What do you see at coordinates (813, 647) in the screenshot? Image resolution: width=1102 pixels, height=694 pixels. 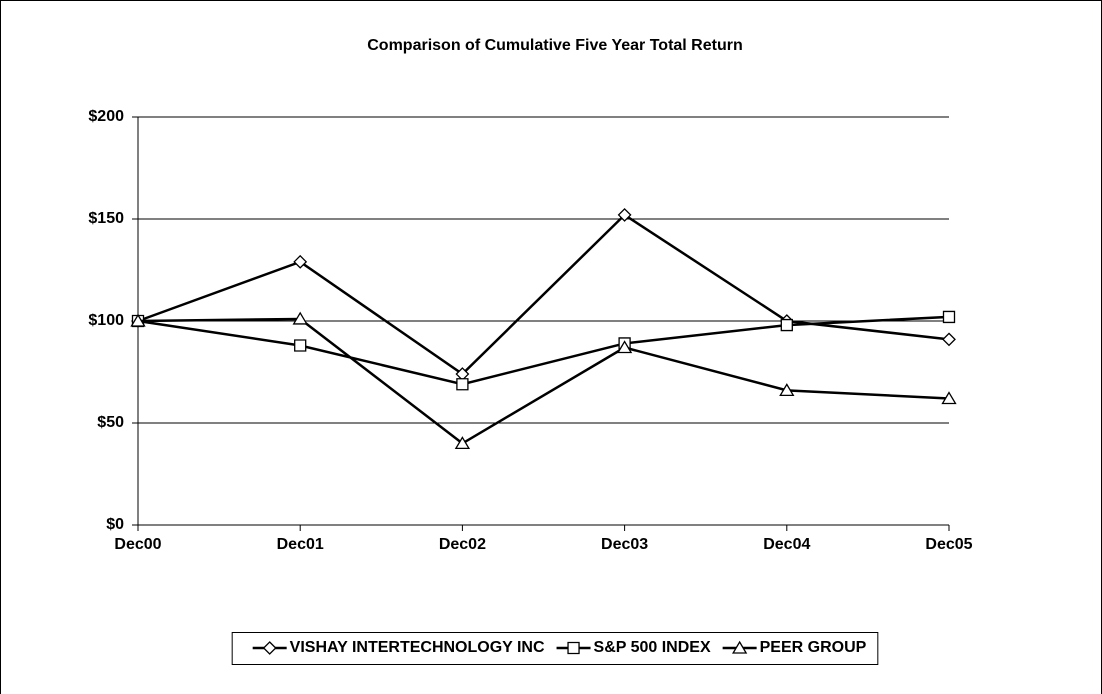 I see `legend-label: PEER GROUP` at bounding box center [813, 647].